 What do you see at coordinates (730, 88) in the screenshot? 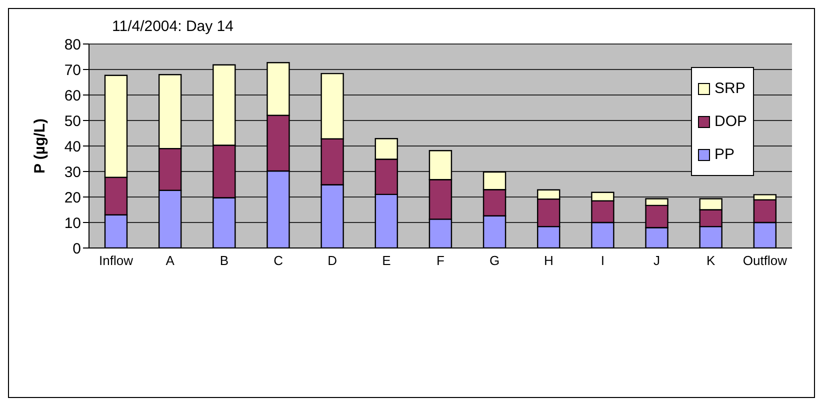
I see `legend-label: SRP` at bounding box center [730, 88].